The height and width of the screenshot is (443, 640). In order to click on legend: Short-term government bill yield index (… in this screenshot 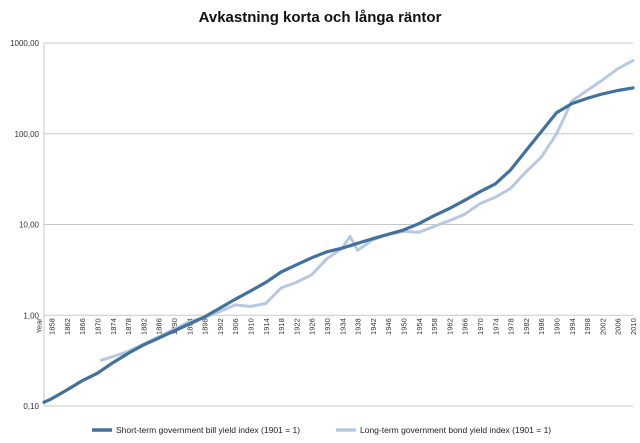, I will do `click(321, 430)`.